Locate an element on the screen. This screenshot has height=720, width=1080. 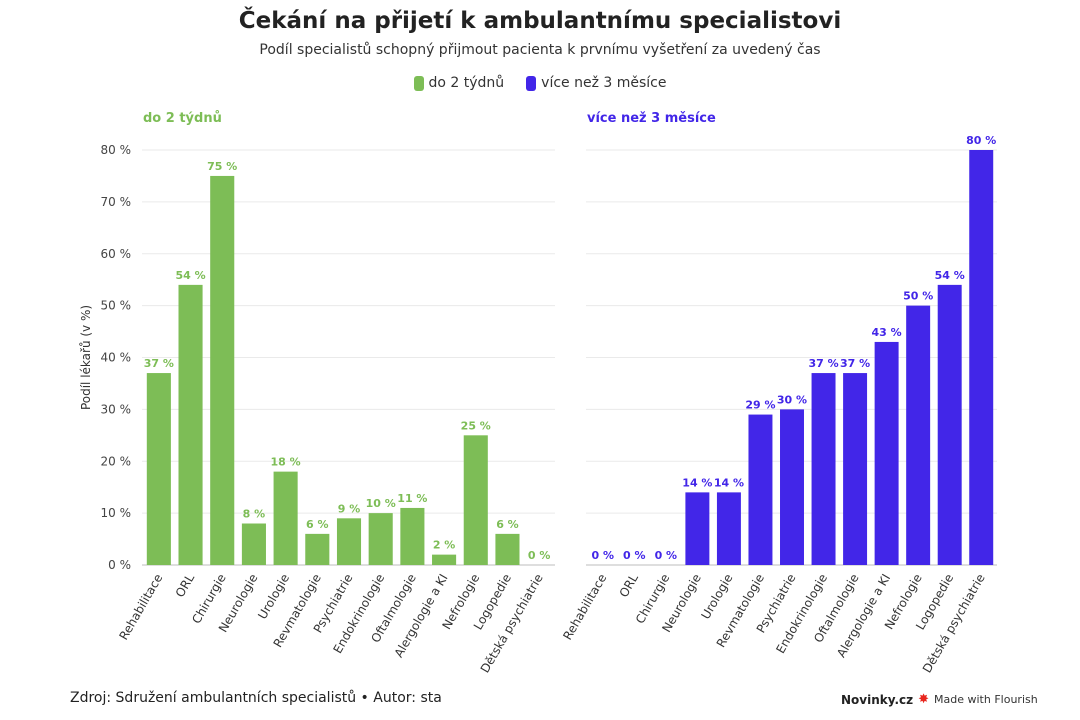
legend-item-green: do 2 týdnů is located at coordinates (459, 83).